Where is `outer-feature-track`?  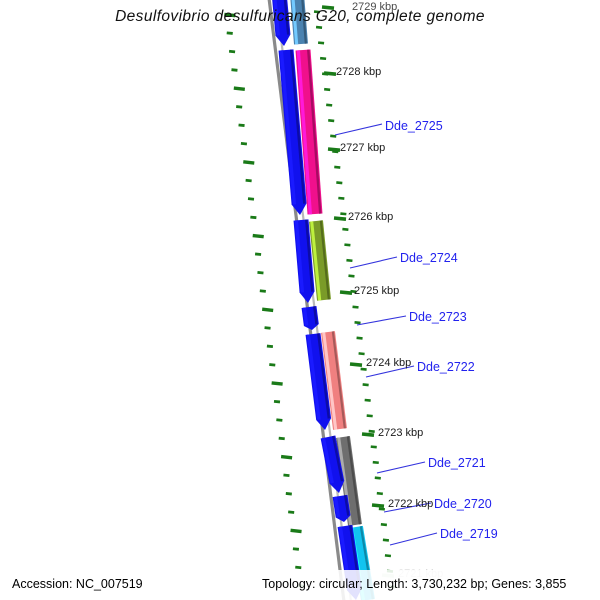 outer-feature-track is located at coordinates (332, 300).